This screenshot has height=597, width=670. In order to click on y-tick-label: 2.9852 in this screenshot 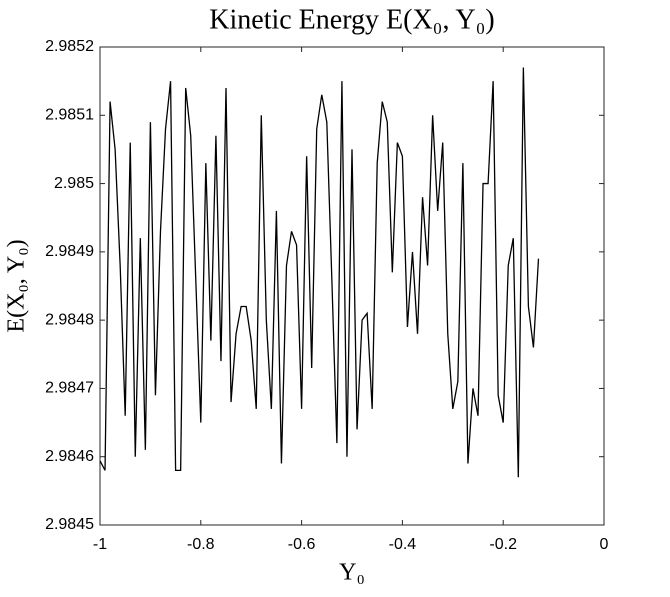, I will do `click(69, 46)`.